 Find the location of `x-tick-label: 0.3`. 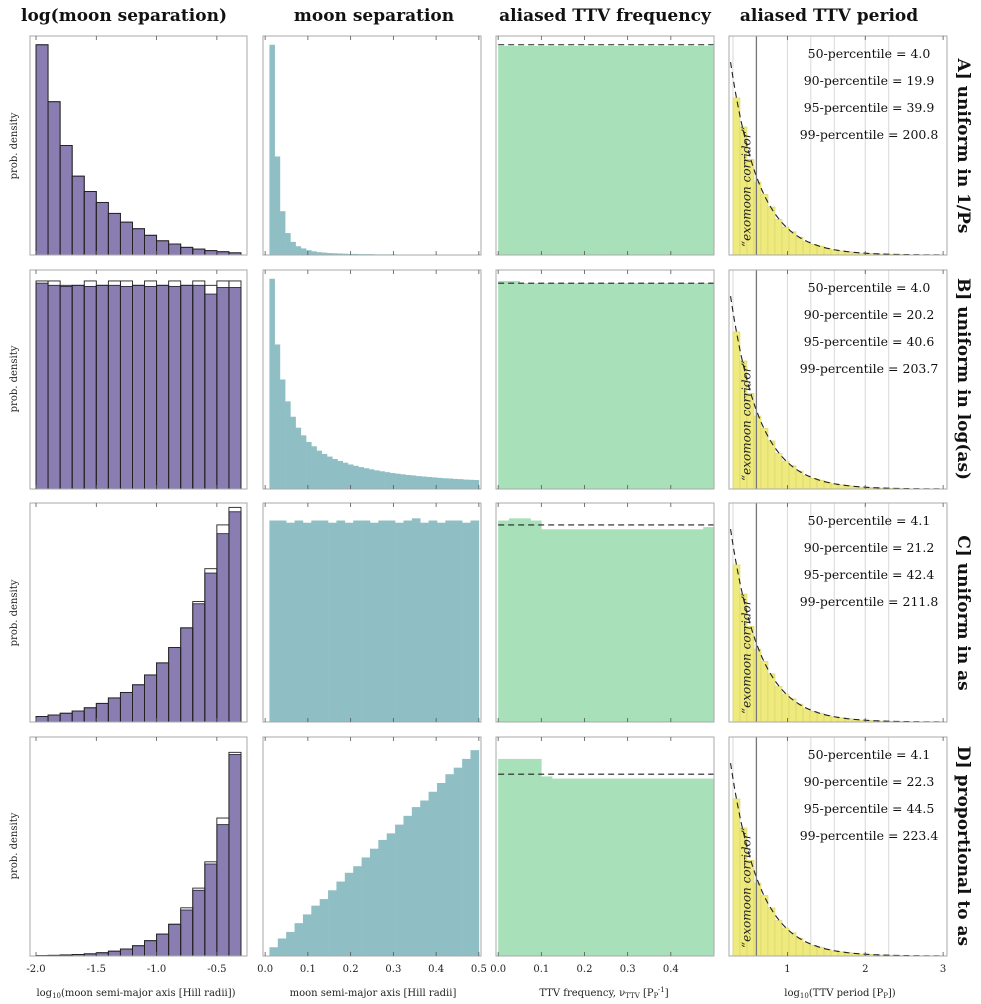

x-tick-label: 0.3 is located at coordinates (628, 969).